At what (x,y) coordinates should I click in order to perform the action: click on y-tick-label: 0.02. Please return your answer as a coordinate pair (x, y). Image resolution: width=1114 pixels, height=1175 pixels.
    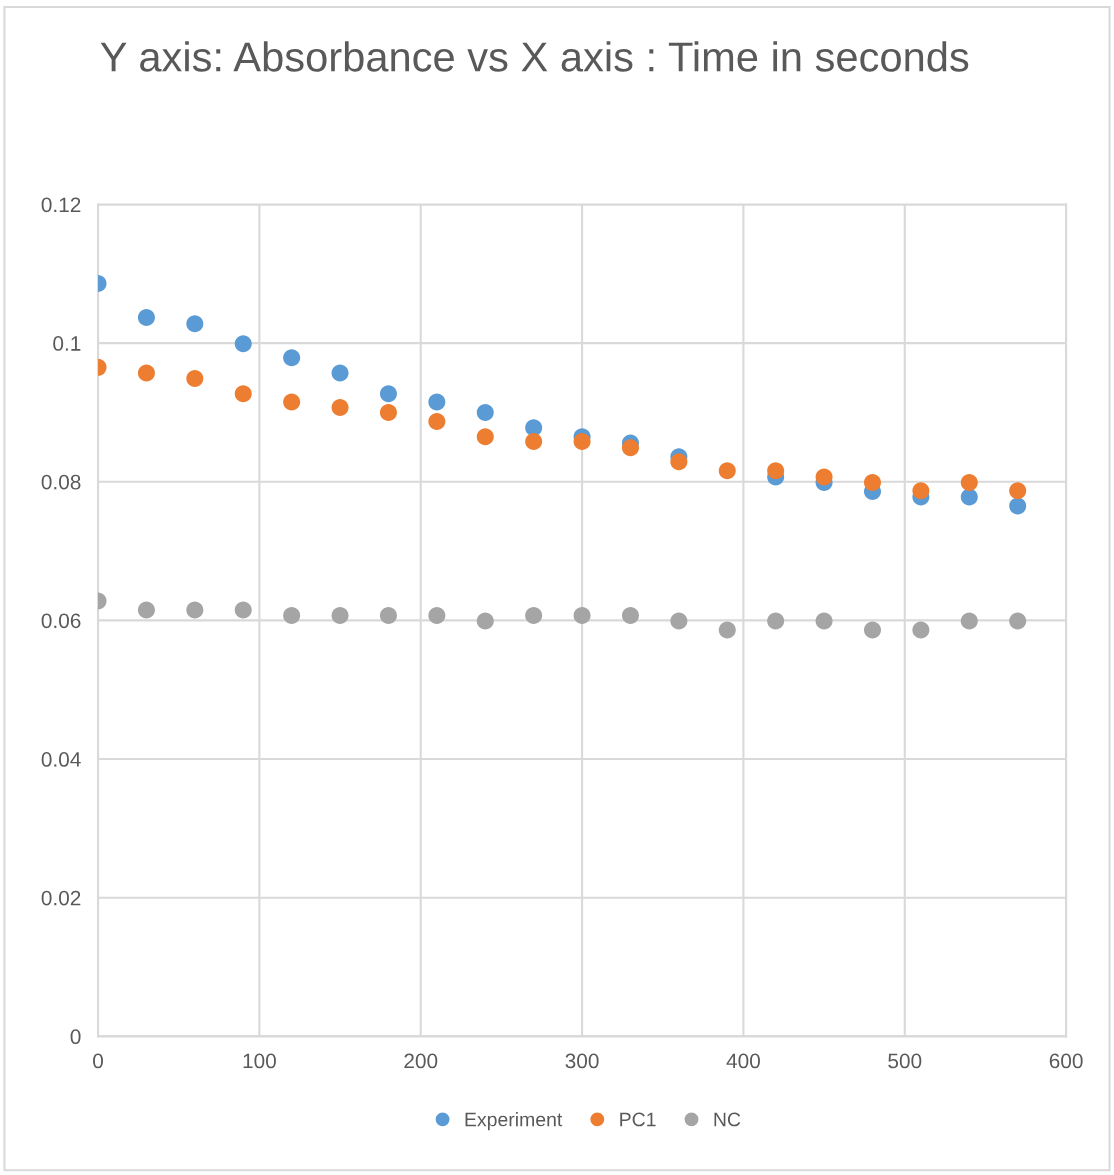
    Looking at the image, I should click on (61, 898).